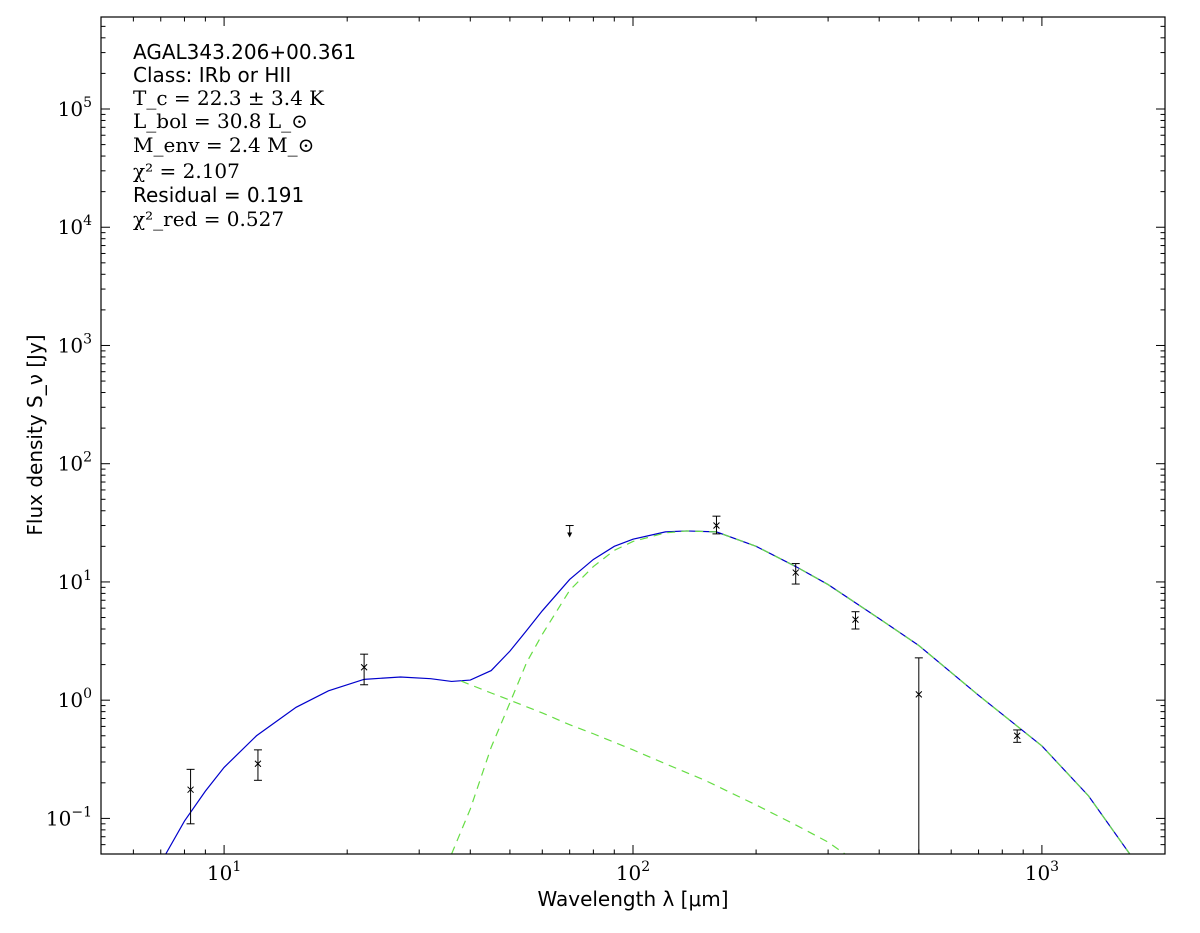 The image size is (1200, 933). Describe the element at coordinates (75, 699) in the screenshot. I see `y-tick-label: 10⁰` at that location.